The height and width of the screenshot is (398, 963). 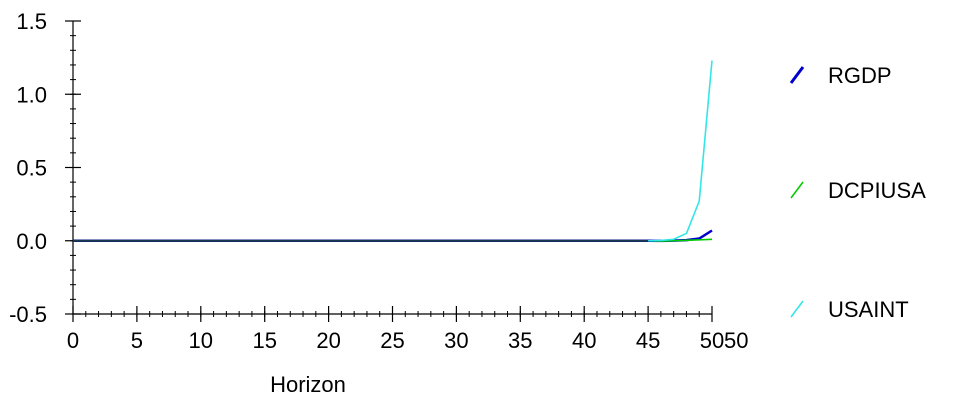 What do you see at coordinates (73, 340) in the screenshot?
I see `x-tick-label: 0` at bounding box center [73, 340].